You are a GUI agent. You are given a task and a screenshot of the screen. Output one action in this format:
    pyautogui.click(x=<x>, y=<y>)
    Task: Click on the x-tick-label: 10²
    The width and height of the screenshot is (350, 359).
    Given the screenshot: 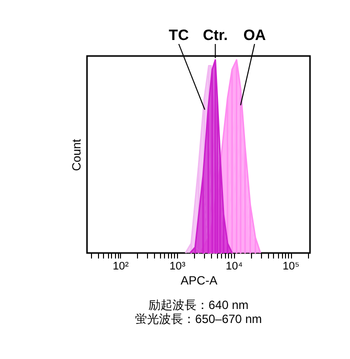 What is the action you would take?
    pyautogui.click(x=120, y=266)
    